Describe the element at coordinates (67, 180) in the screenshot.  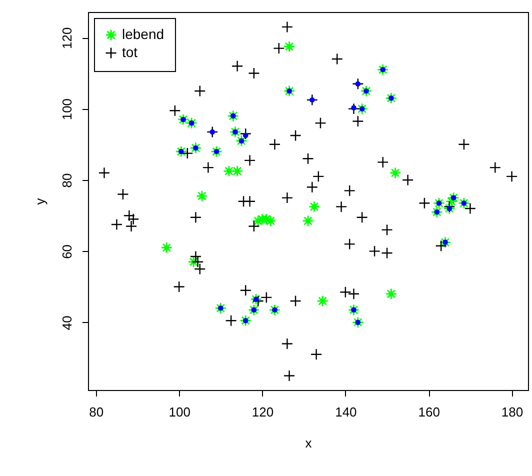
I see `y-tick-label: 80` at that location.